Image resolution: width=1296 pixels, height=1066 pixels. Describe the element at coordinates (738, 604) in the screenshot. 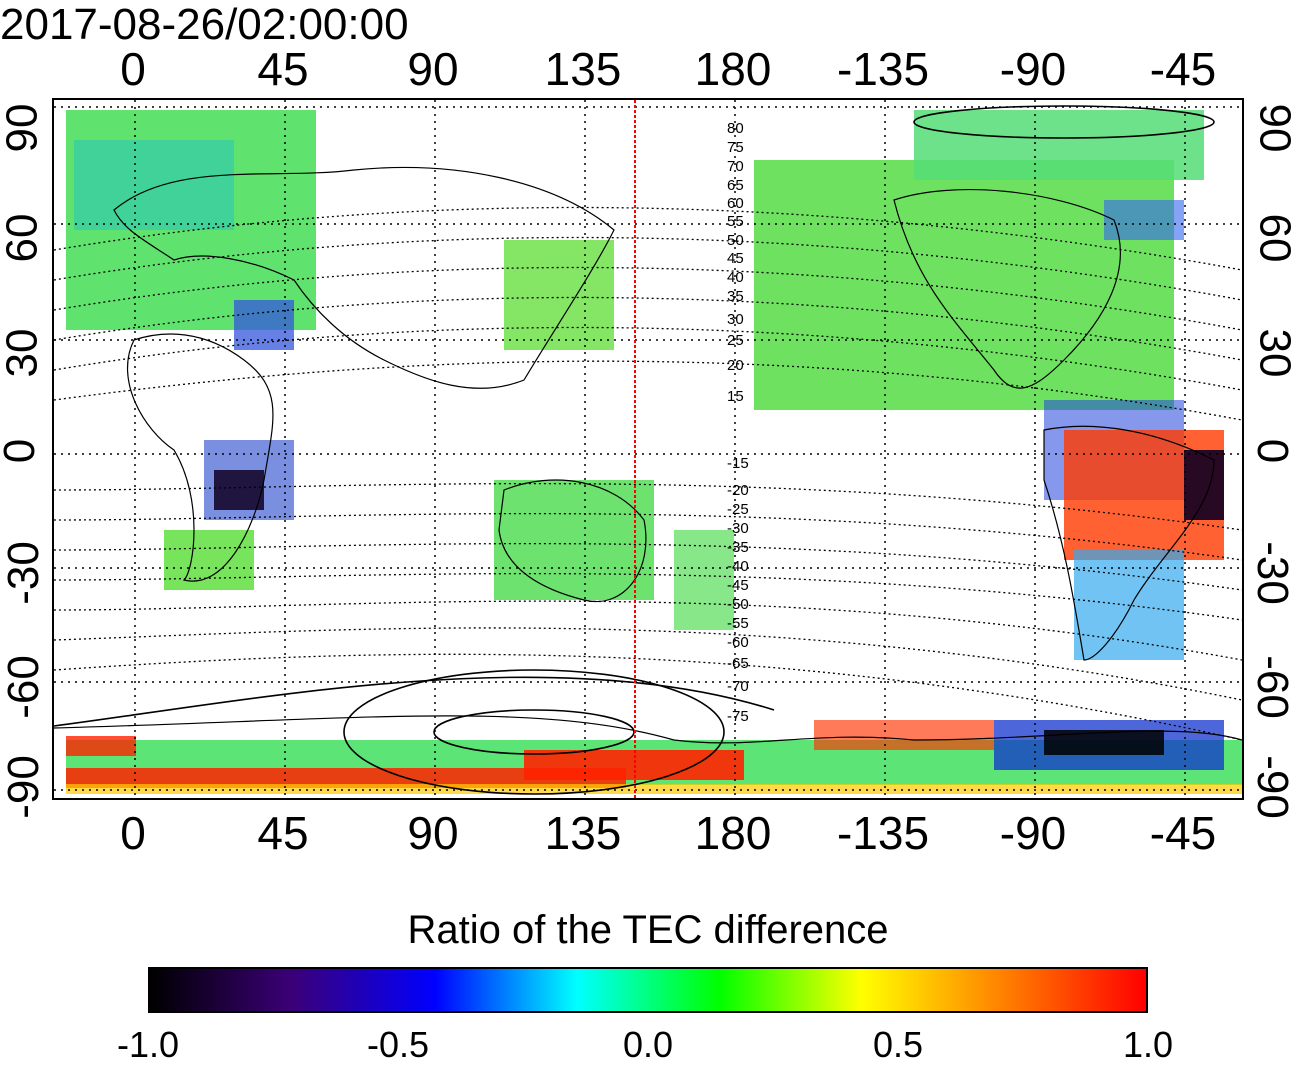

I see `mag-lat-label: -50` at that location.